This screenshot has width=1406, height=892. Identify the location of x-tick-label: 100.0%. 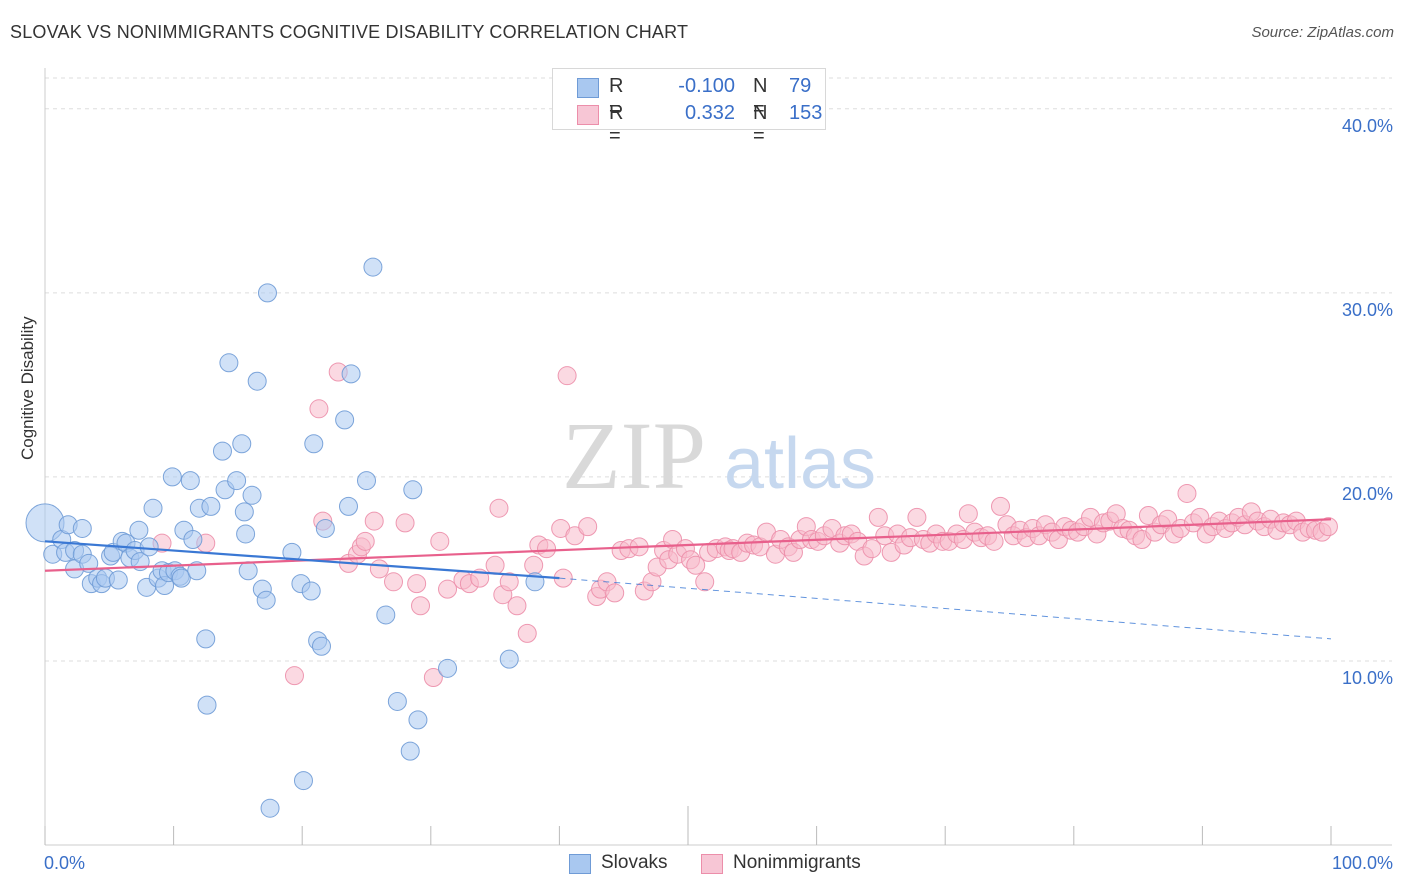
(1362, 863).